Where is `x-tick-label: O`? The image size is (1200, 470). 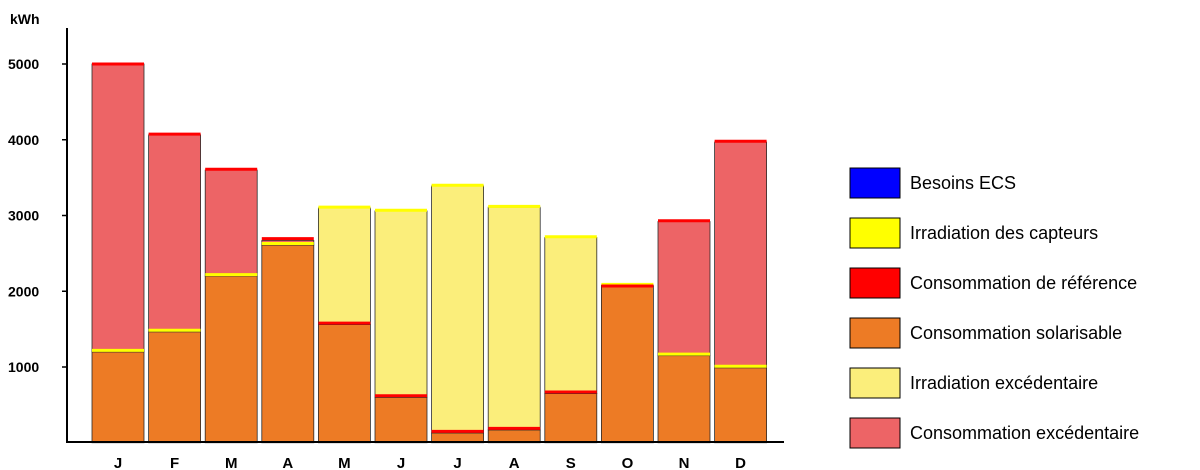 x-tick-label: O is located at coordinates (628, 462).